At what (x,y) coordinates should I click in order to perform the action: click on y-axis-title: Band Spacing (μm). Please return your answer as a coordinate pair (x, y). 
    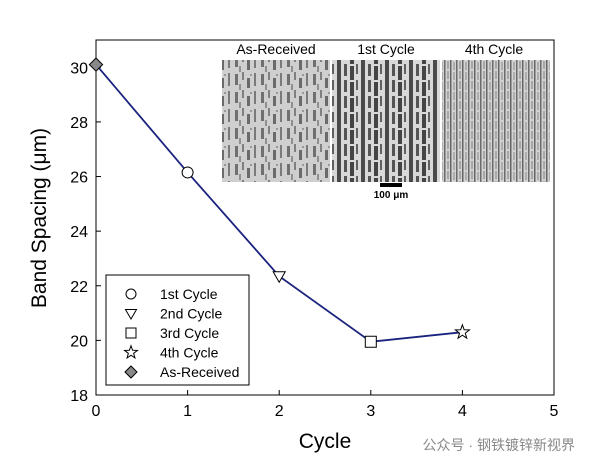
    Looking at the image, I should click on (39, 218).